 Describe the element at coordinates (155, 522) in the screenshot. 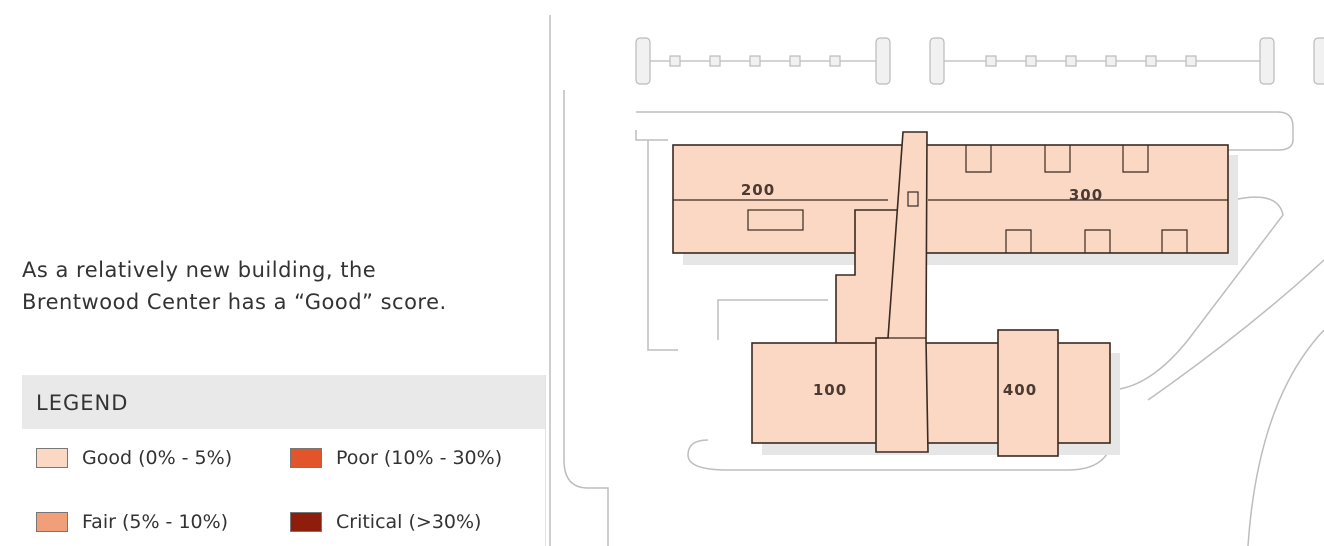

I see `legend-label: Fair (5% - 10%)` at that location.